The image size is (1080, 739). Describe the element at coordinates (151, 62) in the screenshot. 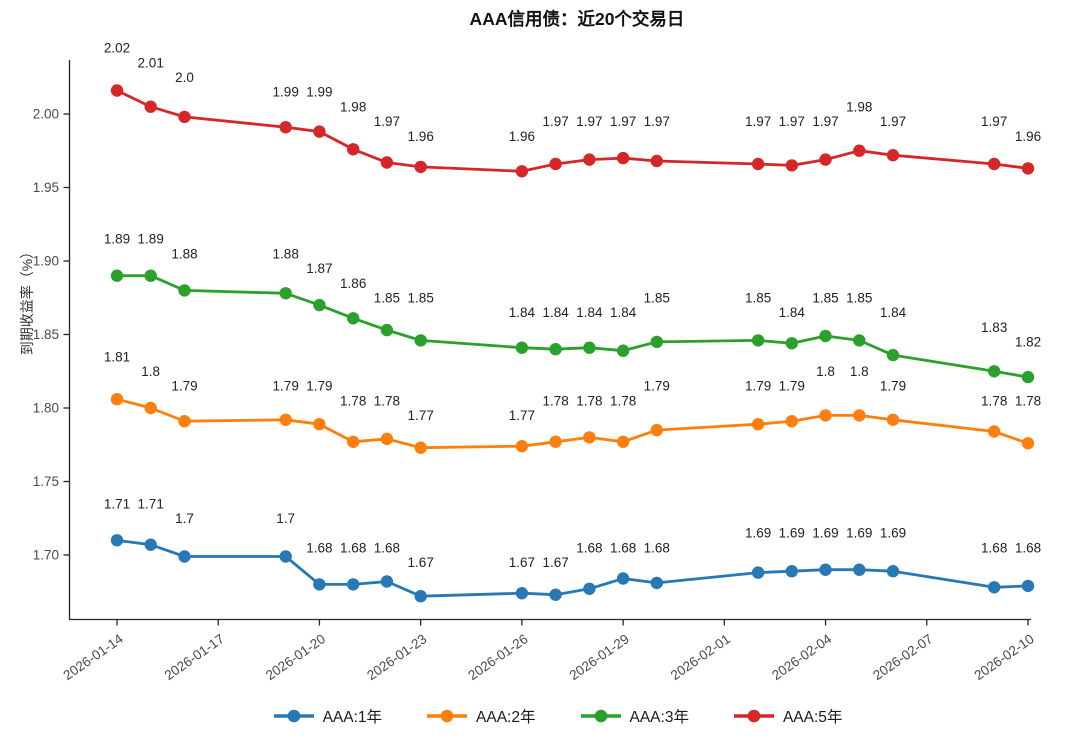

I see `data-label: 2.01` at that location.